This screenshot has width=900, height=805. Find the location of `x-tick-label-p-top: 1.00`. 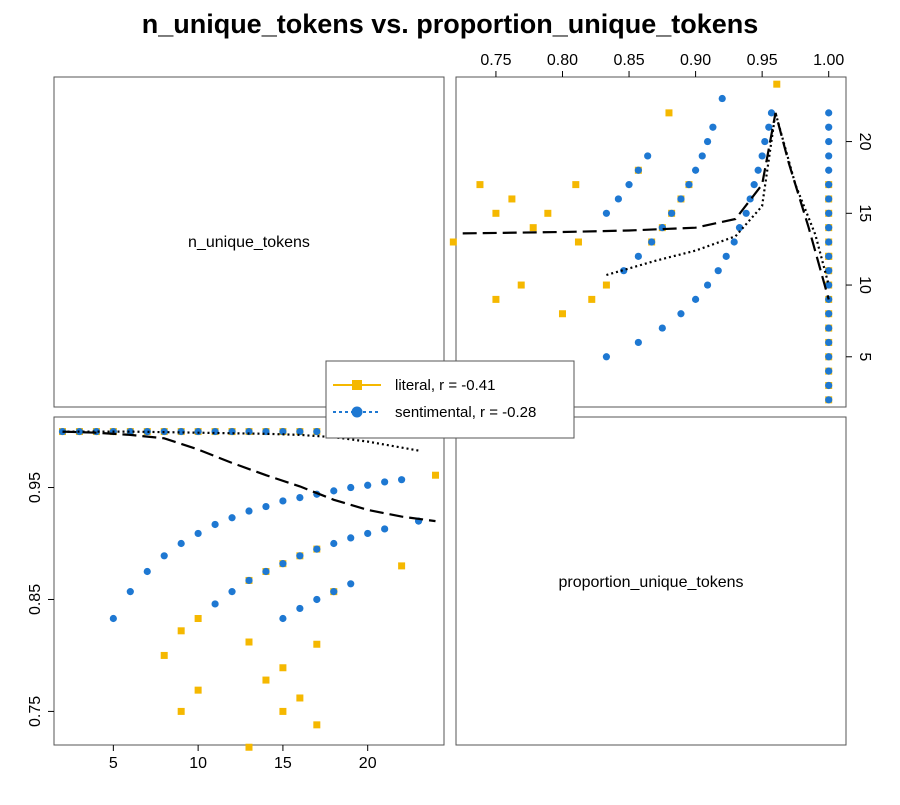

x-tick-label-p-top: 1.00 is located at coordinates (828, 60).